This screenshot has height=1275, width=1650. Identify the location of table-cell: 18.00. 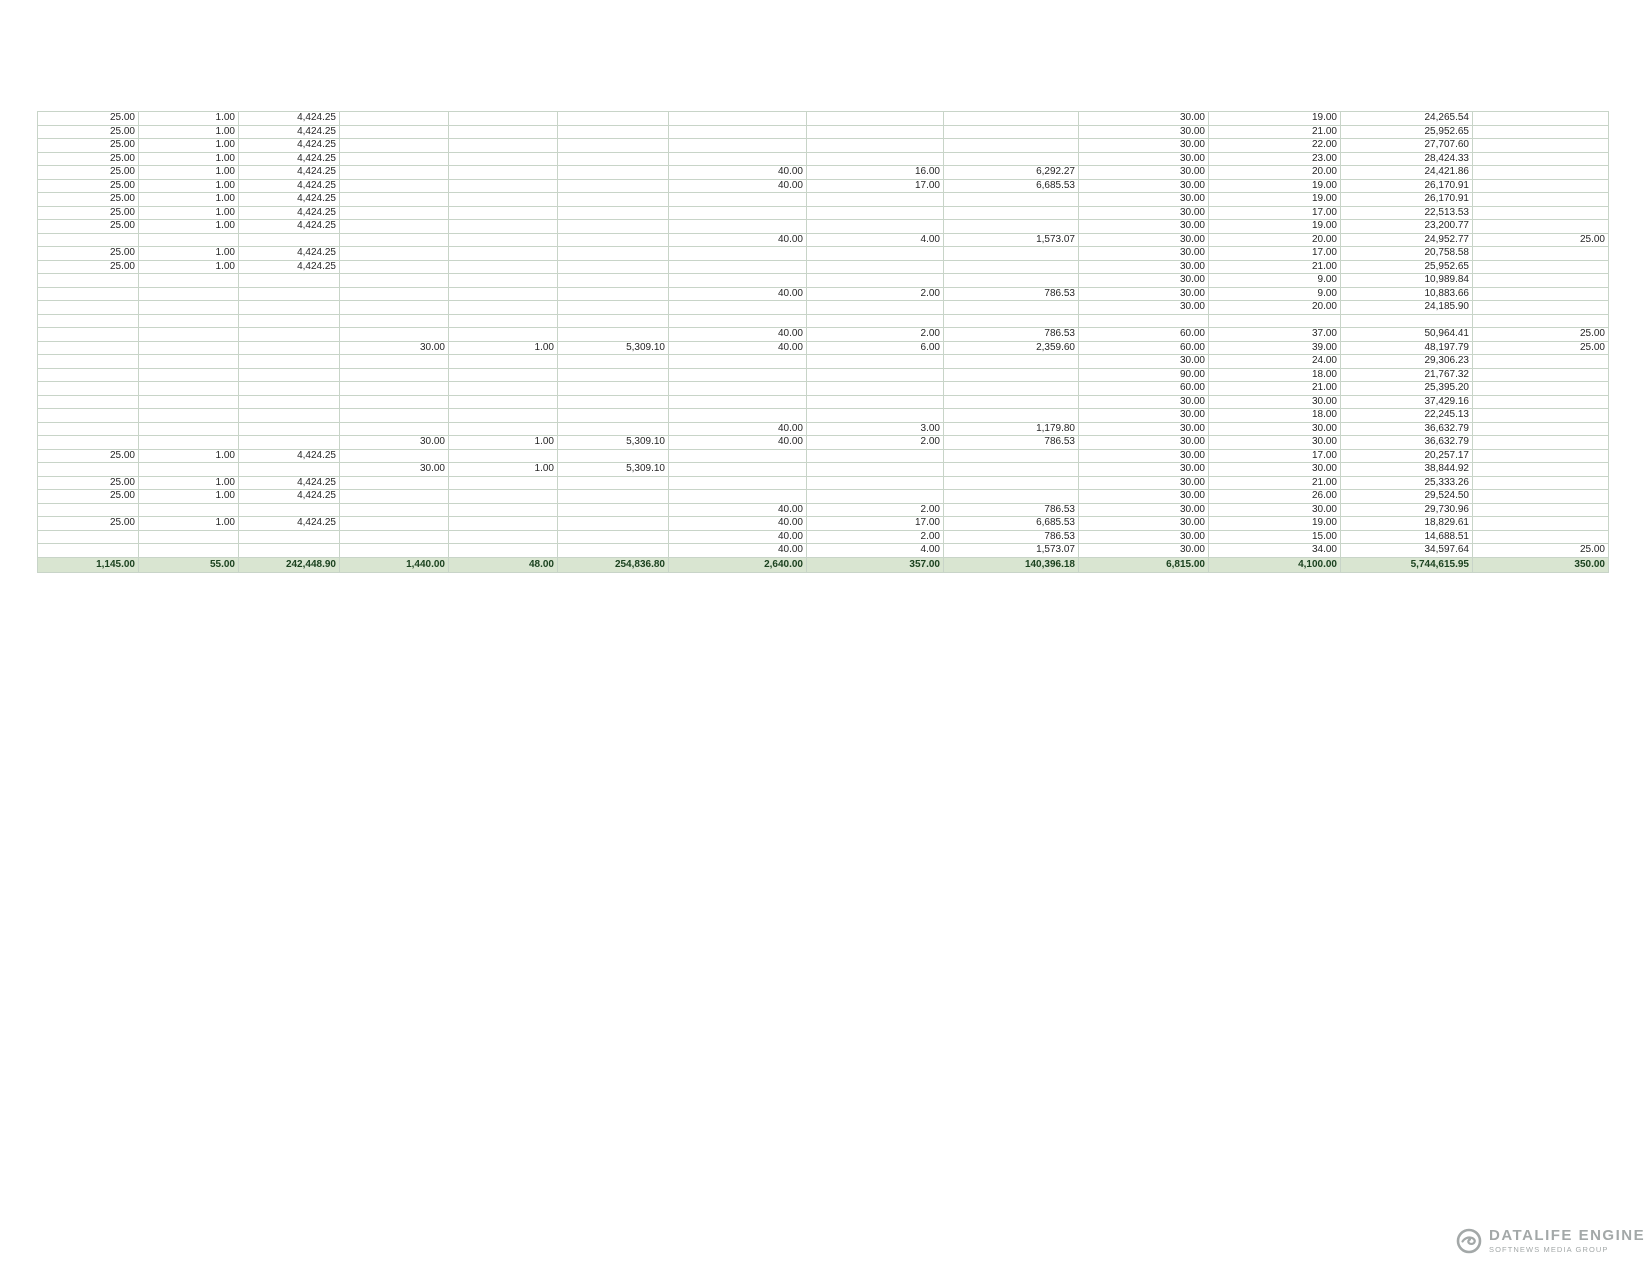
(1274, 374).